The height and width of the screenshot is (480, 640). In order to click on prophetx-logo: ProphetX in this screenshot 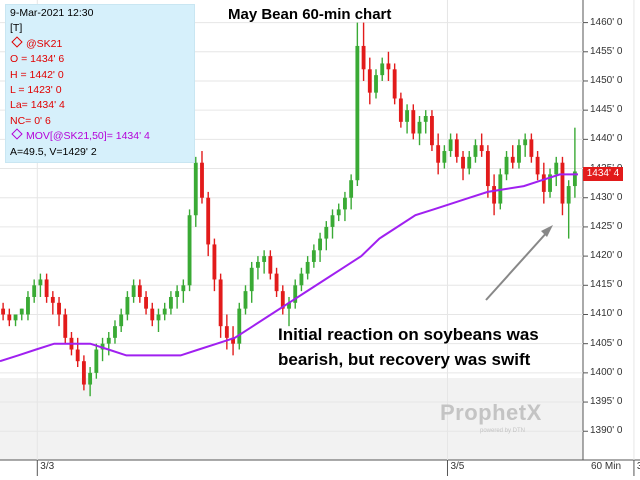, I will do `click(491, 412)`.